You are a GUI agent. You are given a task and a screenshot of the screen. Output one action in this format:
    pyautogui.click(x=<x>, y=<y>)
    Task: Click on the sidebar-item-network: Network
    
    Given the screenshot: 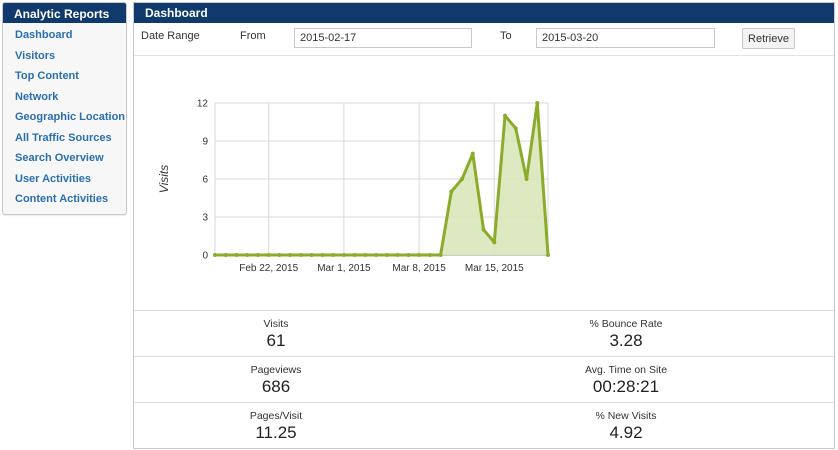 What is the action you would take?
    pyautogui.click(x=37, y=96)
    